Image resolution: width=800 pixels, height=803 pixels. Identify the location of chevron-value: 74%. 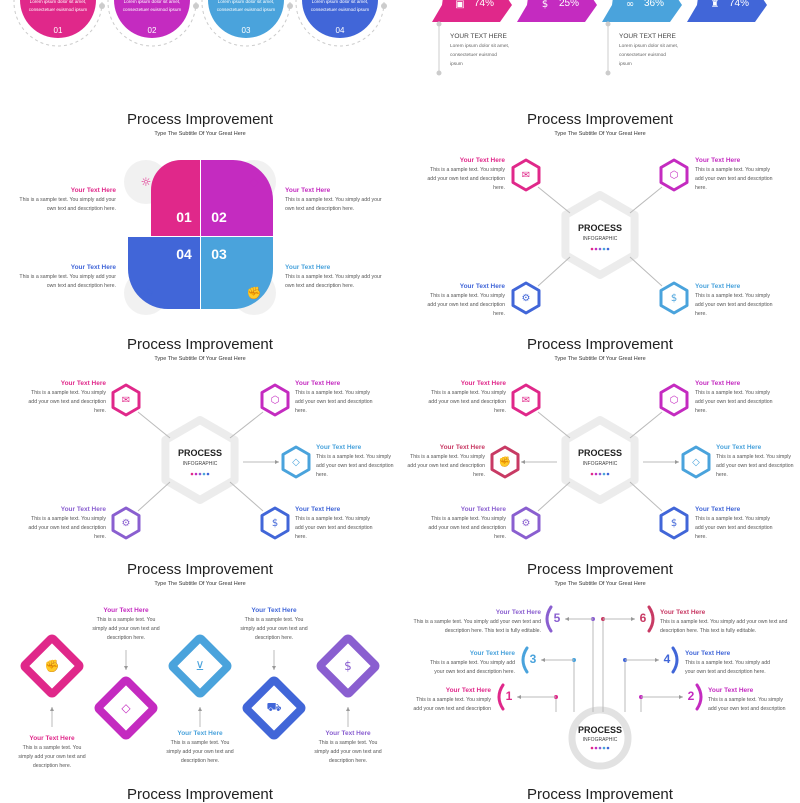
(739, 4).